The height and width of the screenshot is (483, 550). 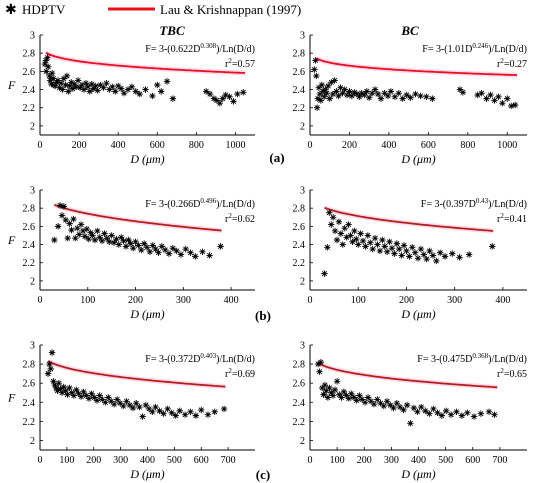 What do you see at coordinates (240, 218) in the screenshot?
I see `r-squared: r2=0.62` at bounding box center [240, 218].